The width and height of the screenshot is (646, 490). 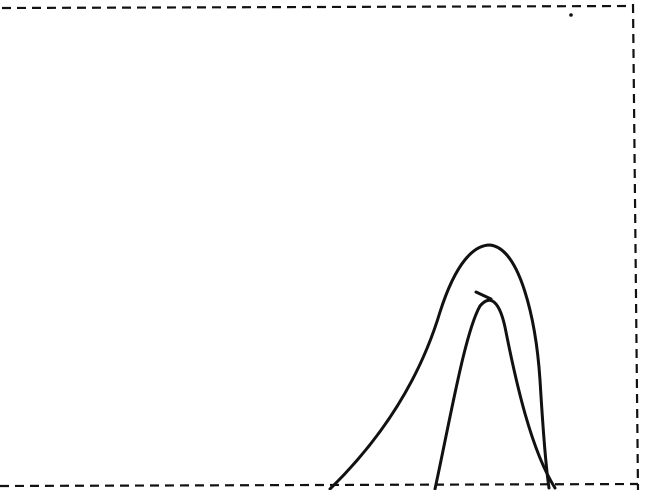 I want to click on top-dashed-border, so click(x=317, y=7).